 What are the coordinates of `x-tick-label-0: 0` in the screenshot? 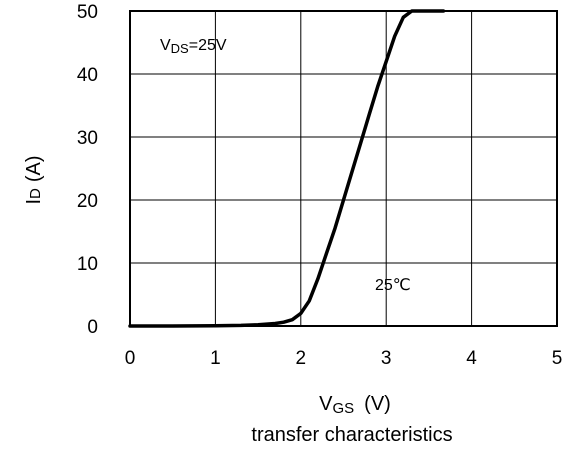 It's located at (130, 358).